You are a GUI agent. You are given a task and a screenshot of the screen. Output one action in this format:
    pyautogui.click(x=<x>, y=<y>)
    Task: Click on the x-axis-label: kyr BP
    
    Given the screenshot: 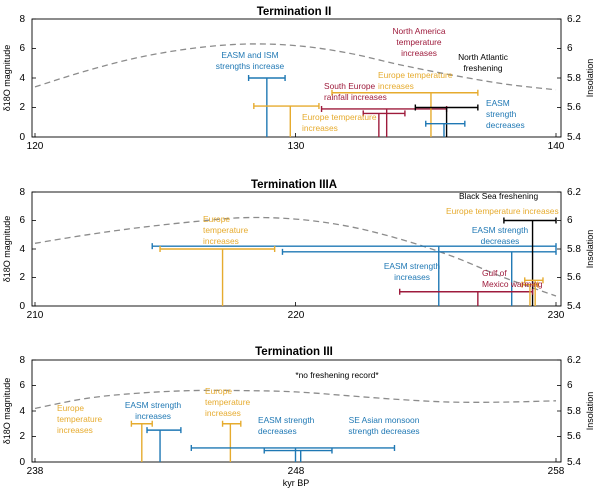 What is the action you would take?
    pyautogui.click(x=296, y=483)
    